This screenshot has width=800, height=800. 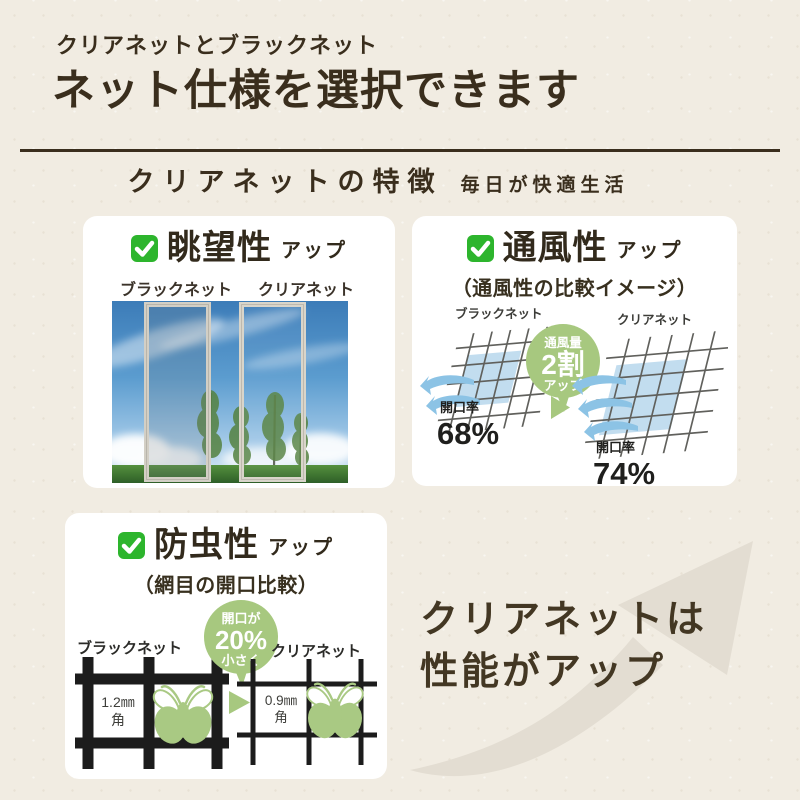 What do you see at coordinates (564, 620) in the screenshot?
I see `footer-line1: クリアネットは` at bounding box center [564, 620].